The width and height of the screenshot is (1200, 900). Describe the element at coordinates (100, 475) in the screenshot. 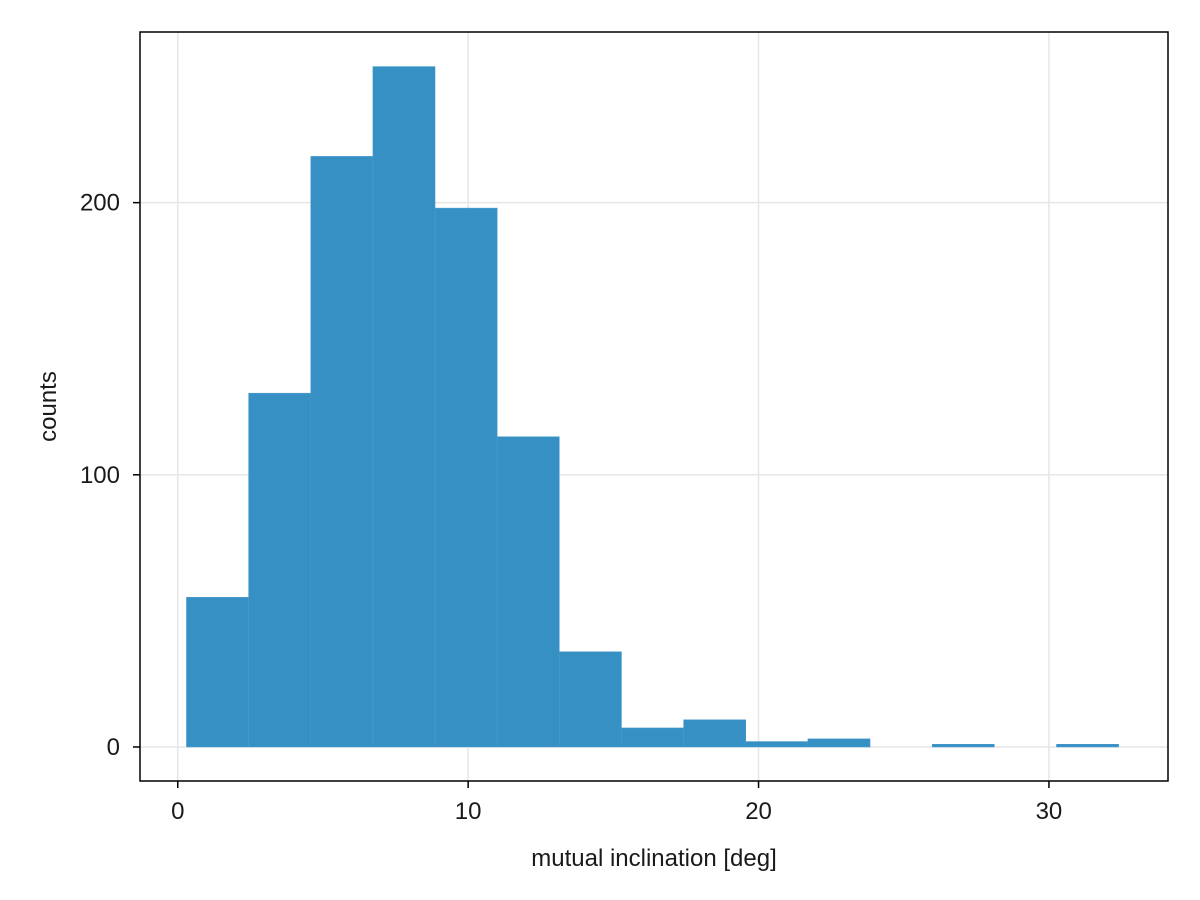

I see `y-tick-label: 100` at that location.